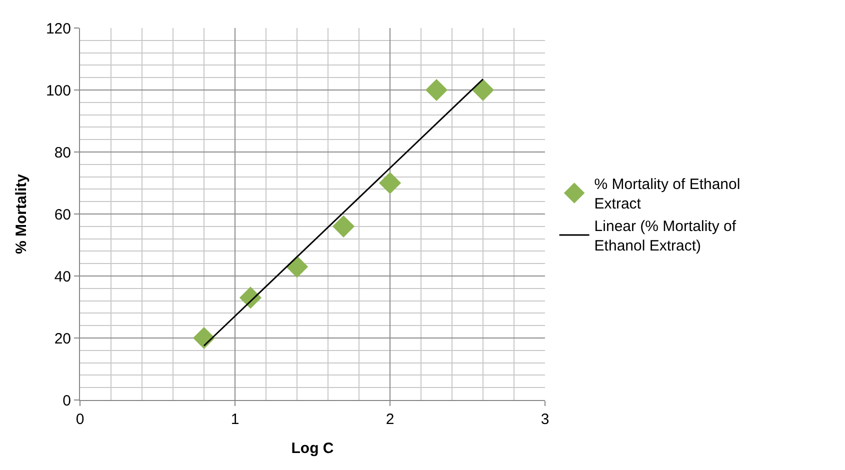  I want to click on y-axis-title: % Mortality, so click(21, 213).